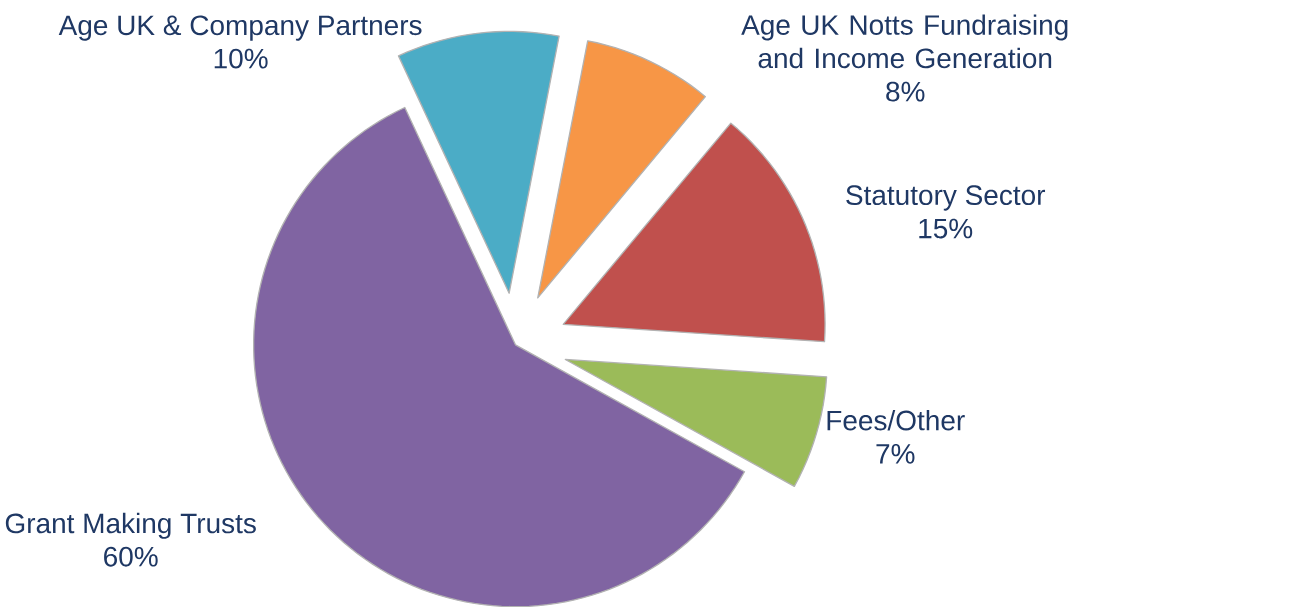  Describe the element at coordinates (131, 556) in the screenshot. I see `data-label: 60%` at that location.